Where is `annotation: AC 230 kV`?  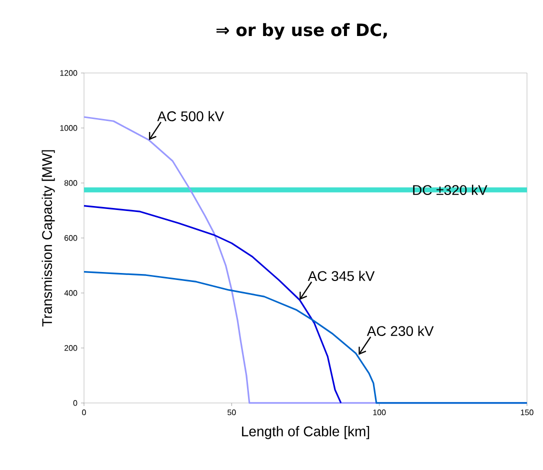
annotation: AC 230 kV is located at coordinates (400, 331).